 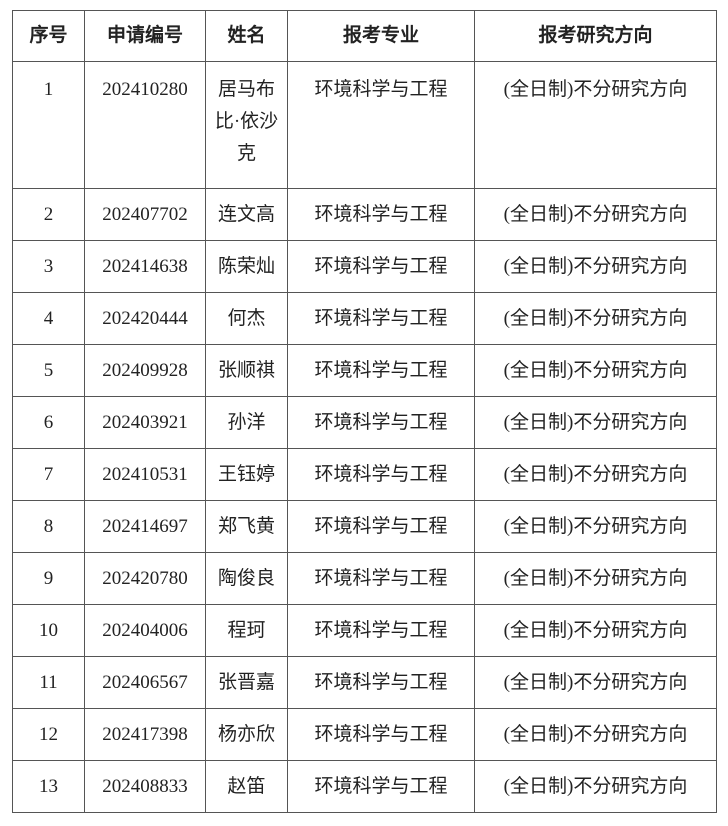 I want to click on header-row: 序号 申请编号 姓名 报考专业 报考研究方向, so click(x=364, y=36).